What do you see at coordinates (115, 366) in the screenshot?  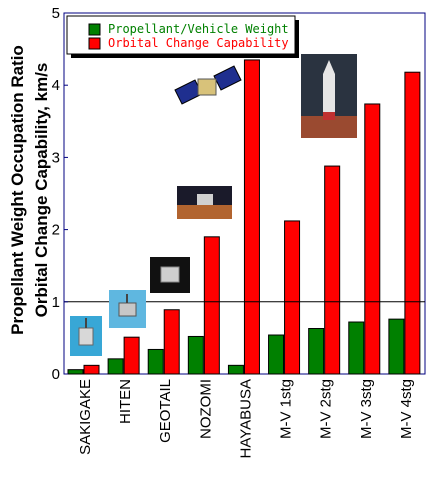 I see `bar-propellant-hiten` at bounding box center [115, 366].